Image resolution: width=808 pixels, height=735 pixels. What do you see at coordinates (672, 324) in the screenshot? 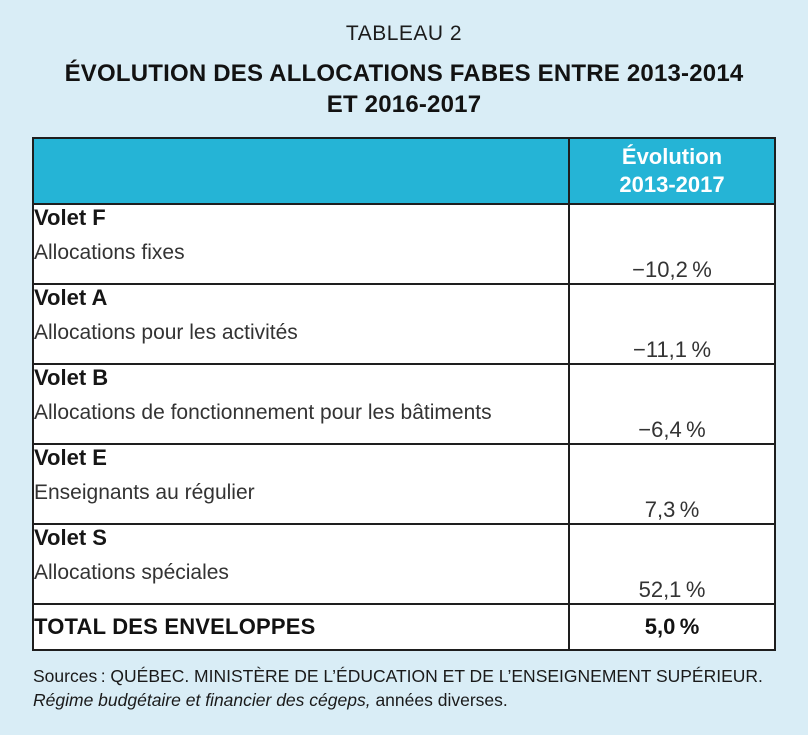
I see `row-volet-a-value: −11,1 %` at bounding box center [672, 324].